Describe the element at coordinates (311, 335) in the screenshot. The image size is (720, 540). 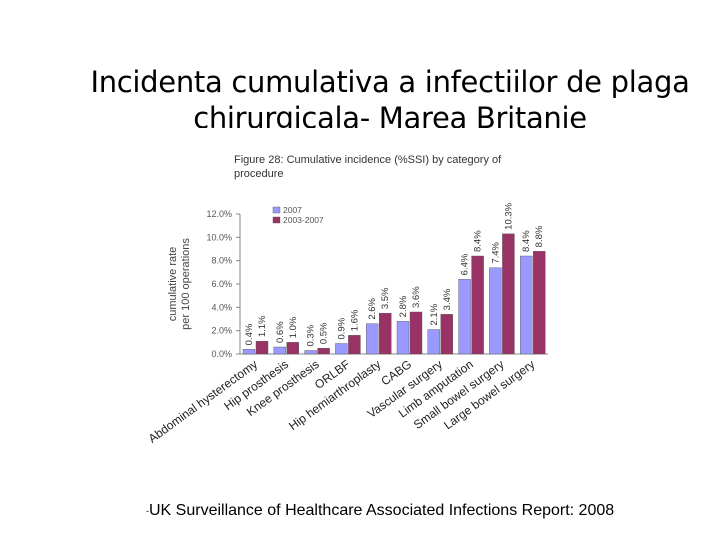
I see `bar-value-label: 0.3%` at that location.